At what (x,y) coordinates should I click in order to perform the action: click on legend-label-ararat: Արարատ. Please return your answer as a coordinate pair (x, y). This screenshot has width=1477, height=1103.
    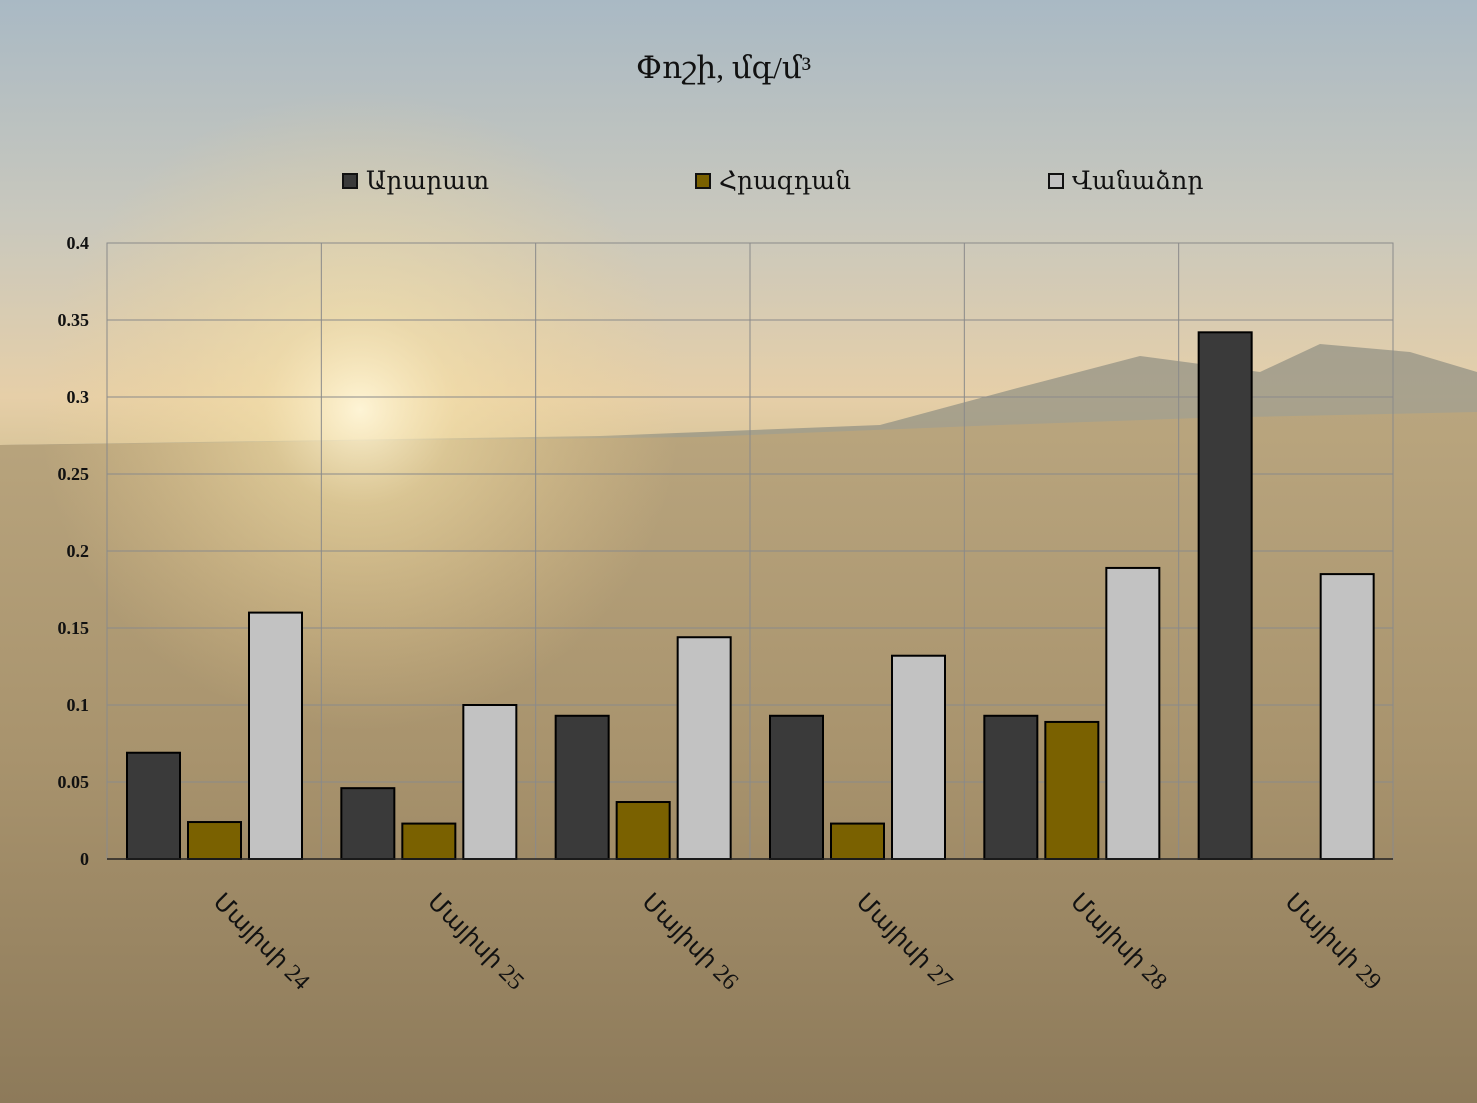
    Looking at the image, I should click on (428, 181).